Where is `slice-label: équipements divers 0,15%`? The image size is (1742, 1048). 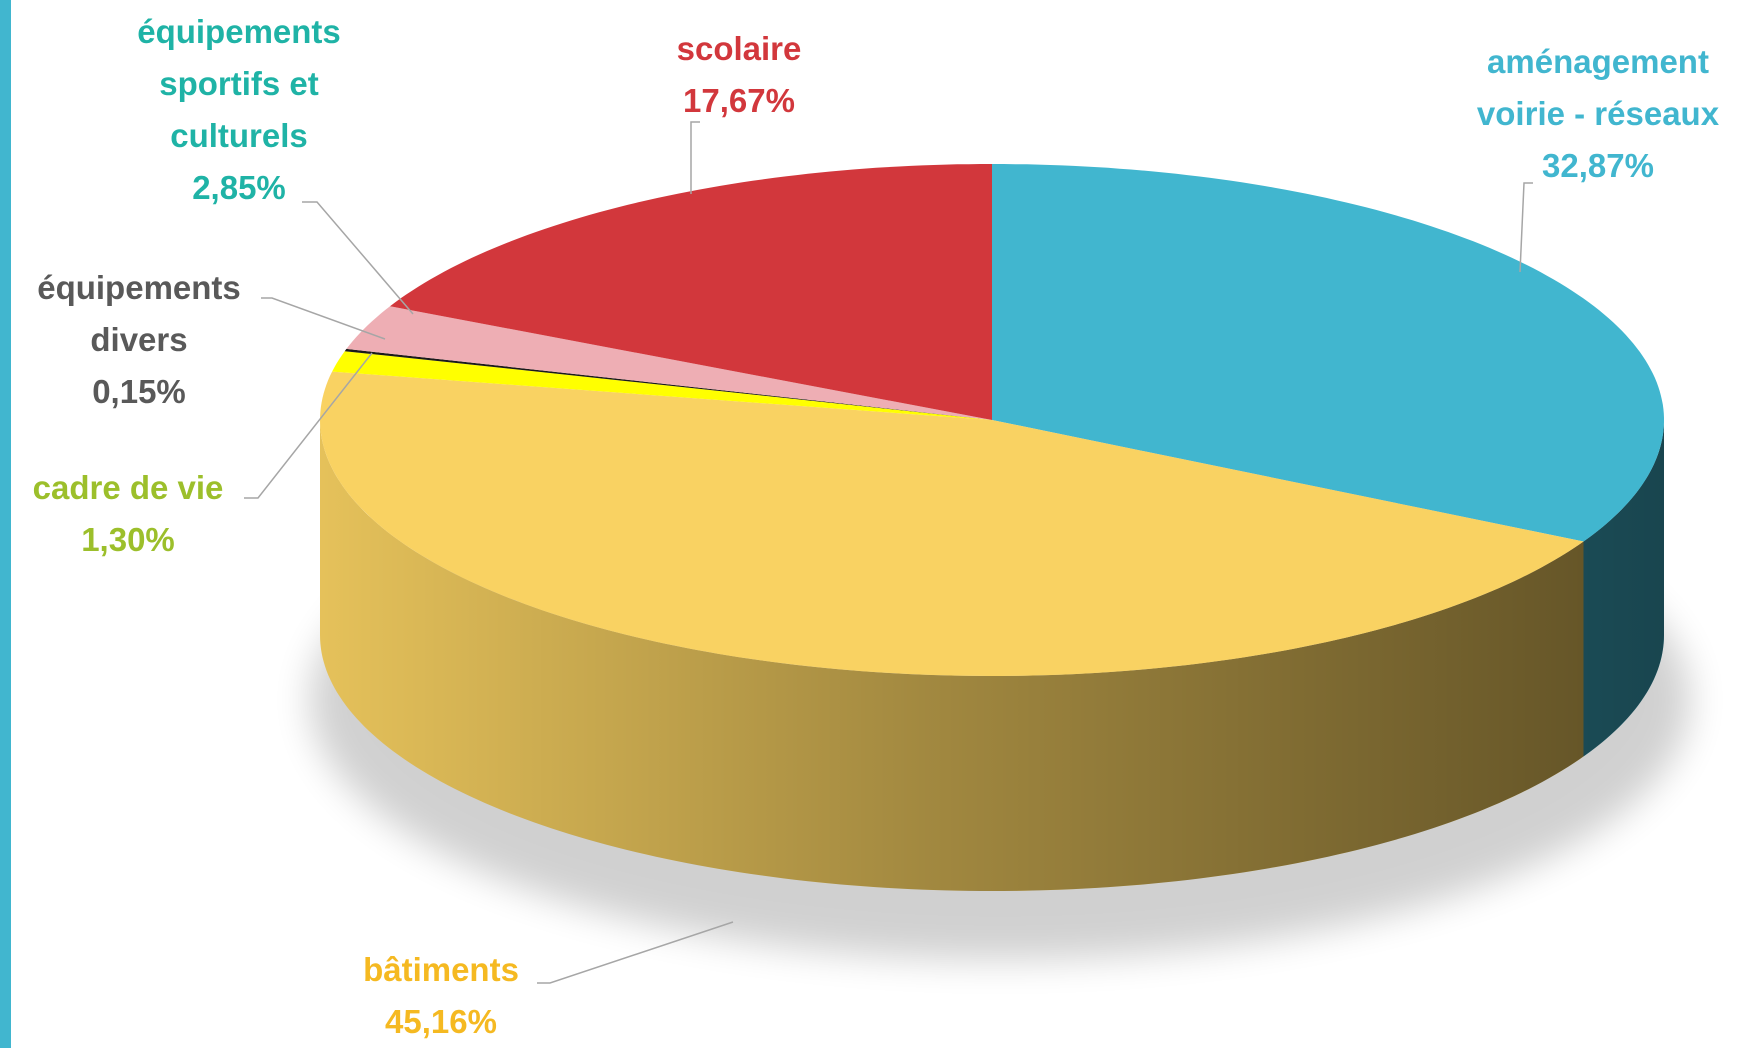
slice-label: équipements divers 0,15% is located at coordinates (139, 340).